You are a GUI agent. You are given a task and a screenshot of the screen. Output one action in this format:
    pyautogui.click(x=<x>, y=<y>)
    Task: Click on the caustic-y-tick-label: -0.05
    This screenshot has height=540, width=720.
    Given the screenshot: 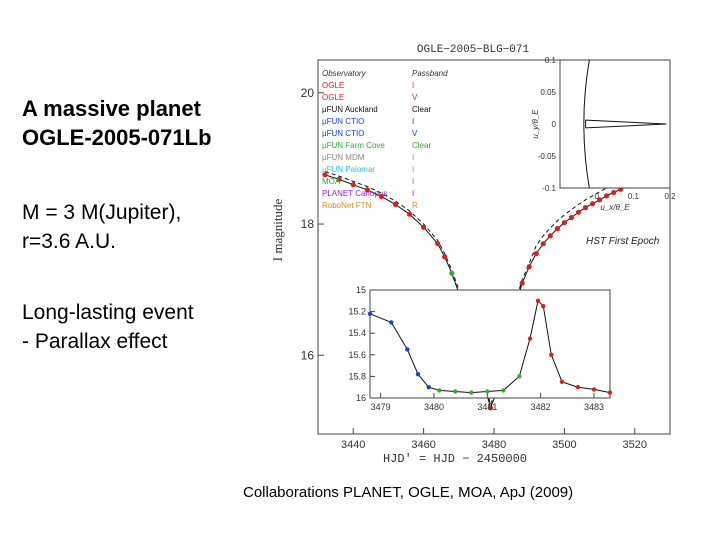 What is the action you would take?
    pyautogui.click(x=547, y=156)
    